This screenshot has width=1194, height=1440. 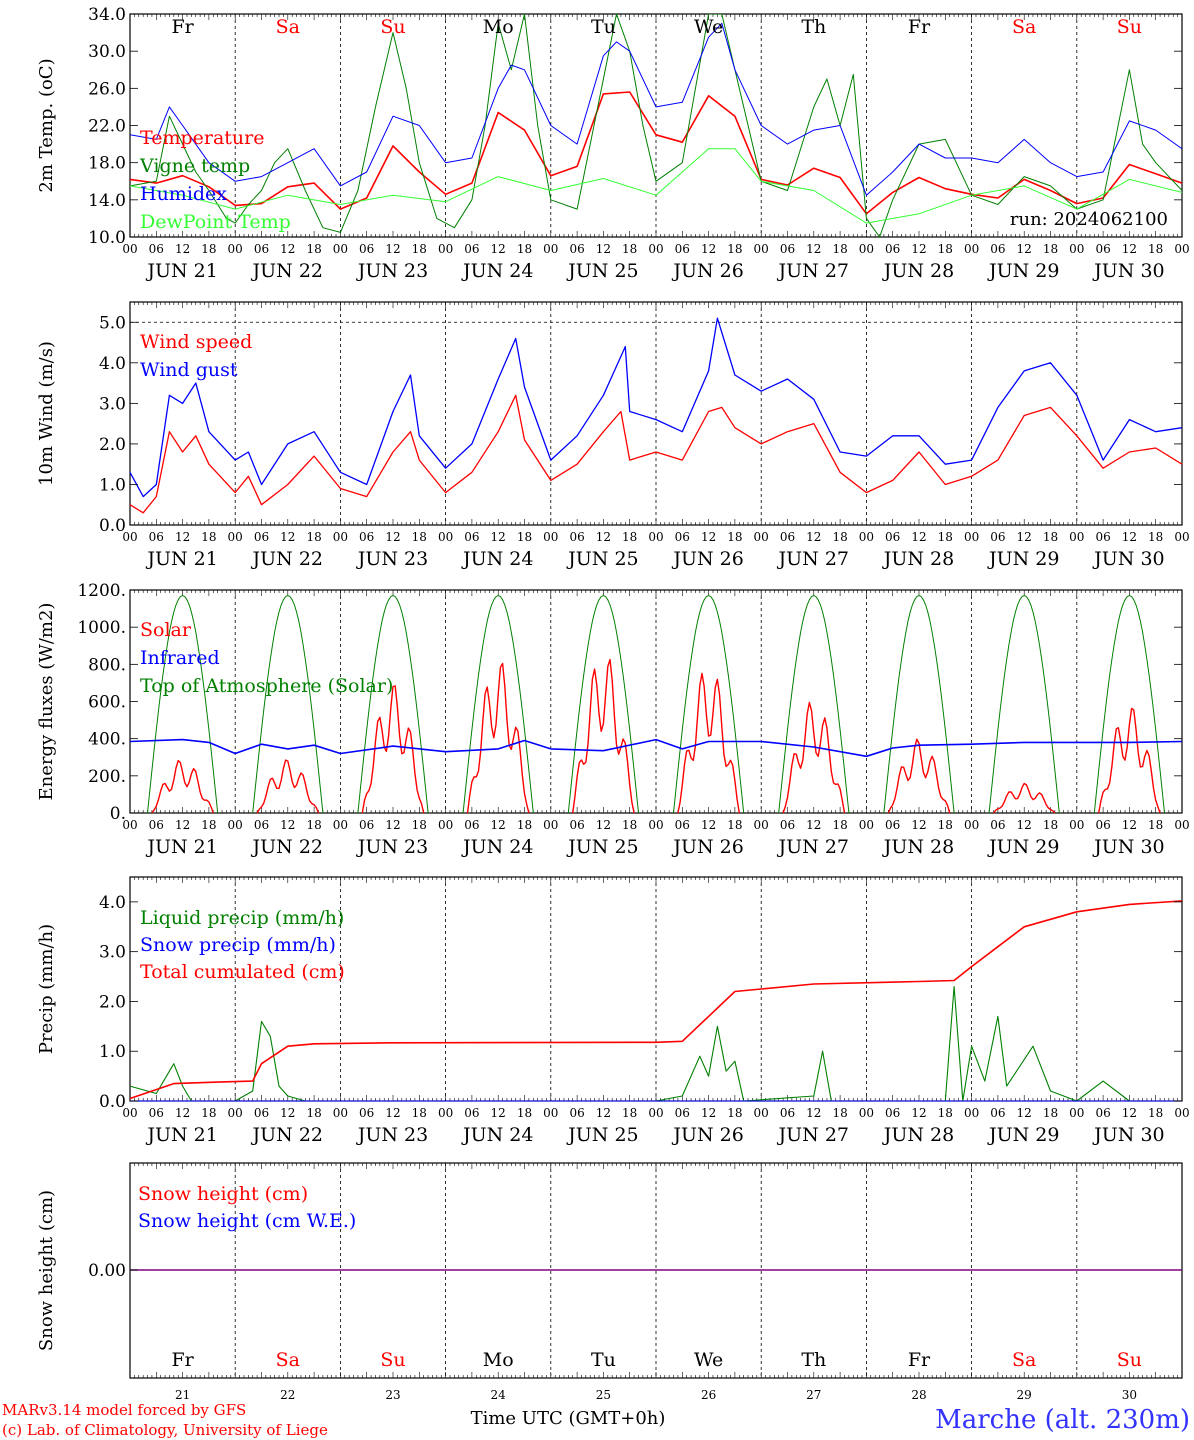 I want to click on y-tick-label: 26.0, so click(x=107, y=89).